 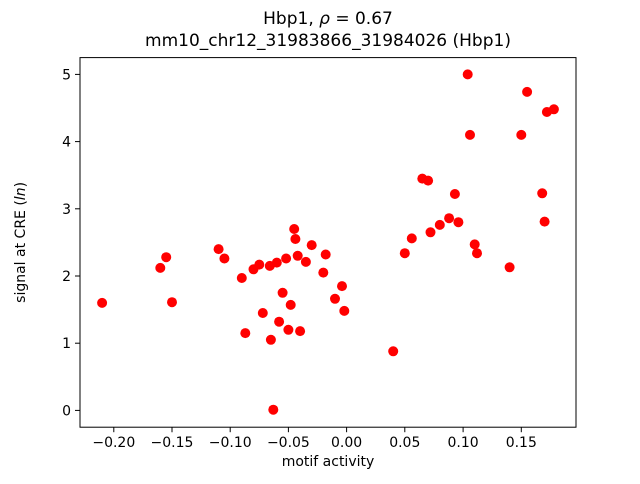 I want to click on x-tick-label: 0.10, so click(x=463, y=443).